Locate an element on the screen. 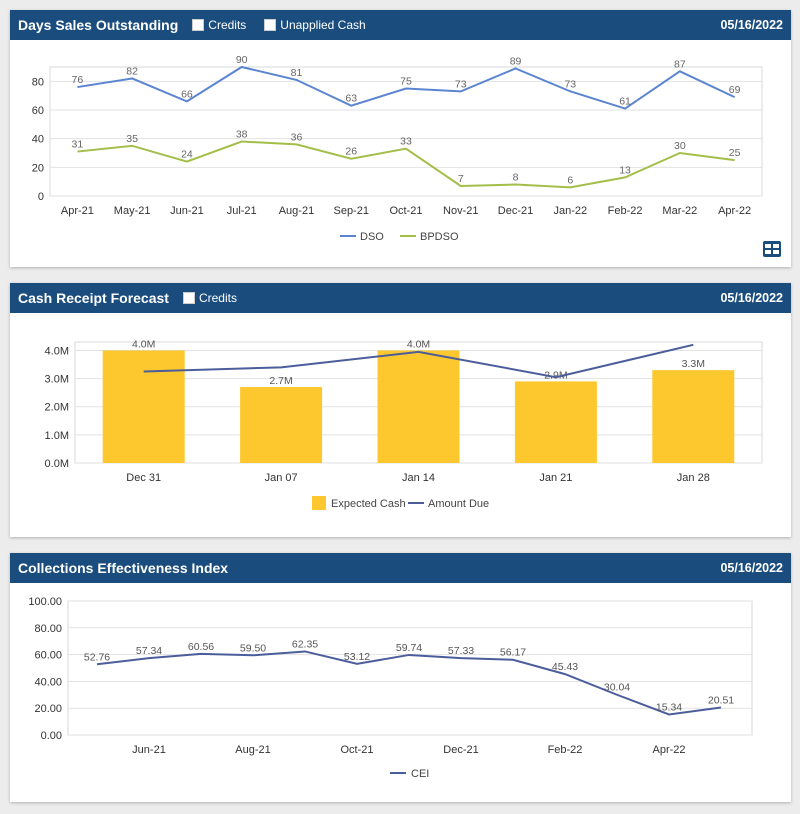  dso-data-label: 73 is located at coordinates (570, 84).